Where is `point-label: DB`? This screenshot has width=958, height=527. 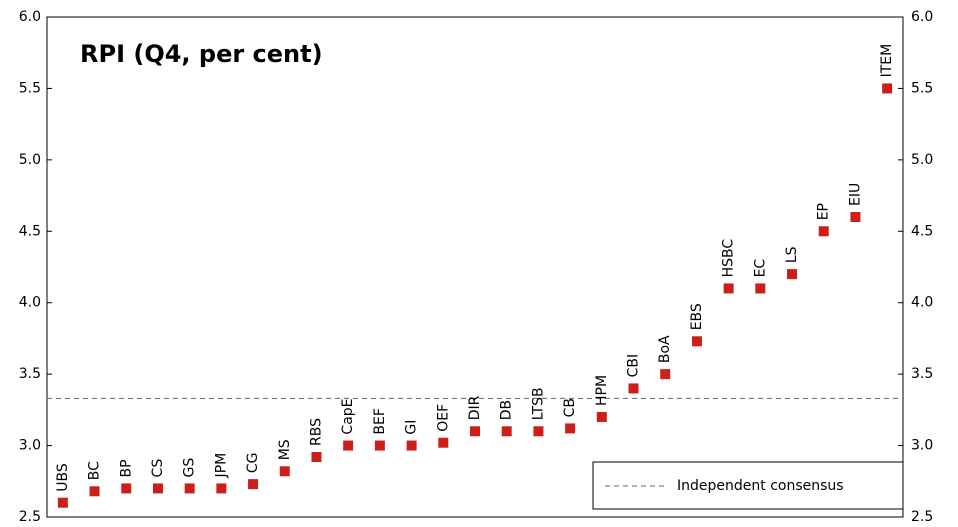 point-label: DB is located at coordinates (507, 410).